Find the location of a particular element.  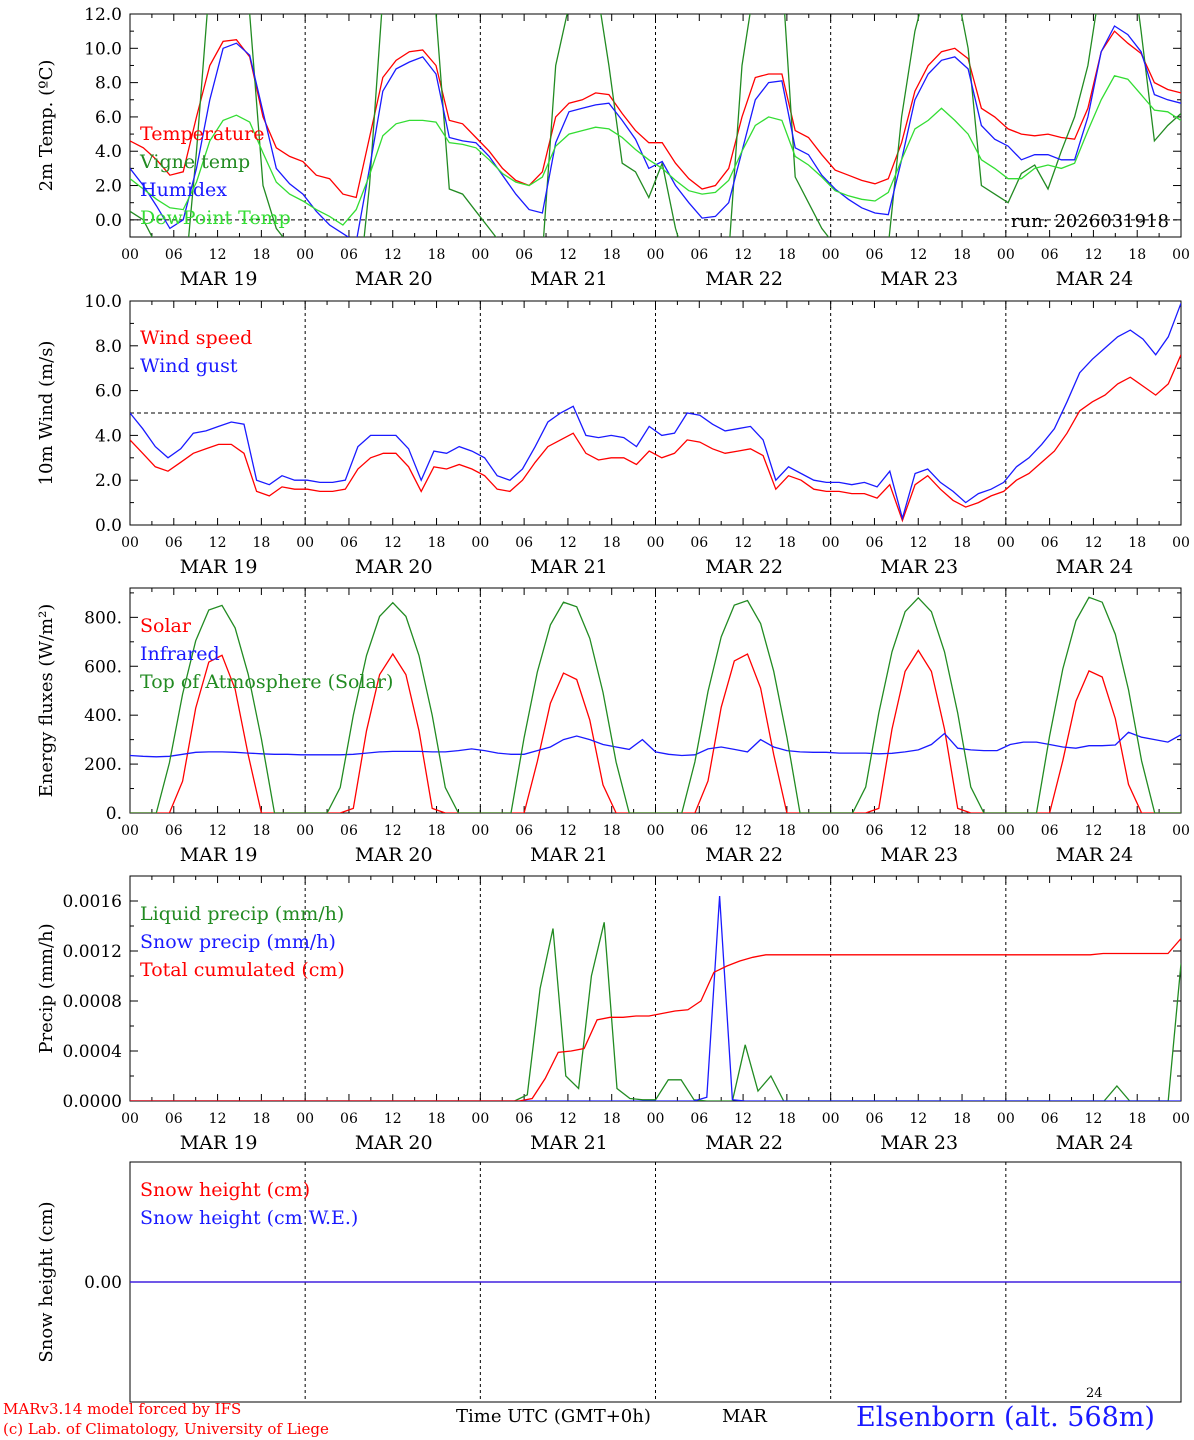

legend-entry: DewPoint Temp is located at coordinates (215, 218).